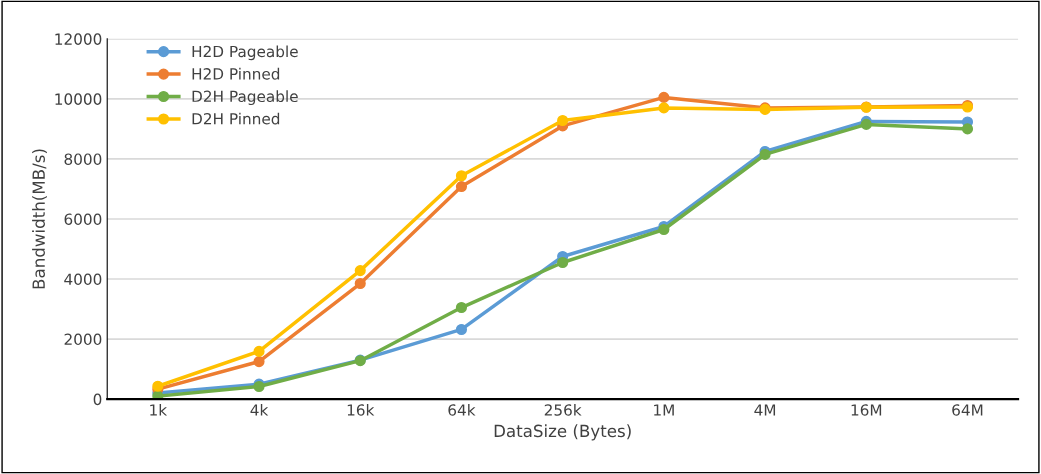 This screenshot has width=1041, height=474. I want to click on x-tick-label: 1M, so click(664, 410).